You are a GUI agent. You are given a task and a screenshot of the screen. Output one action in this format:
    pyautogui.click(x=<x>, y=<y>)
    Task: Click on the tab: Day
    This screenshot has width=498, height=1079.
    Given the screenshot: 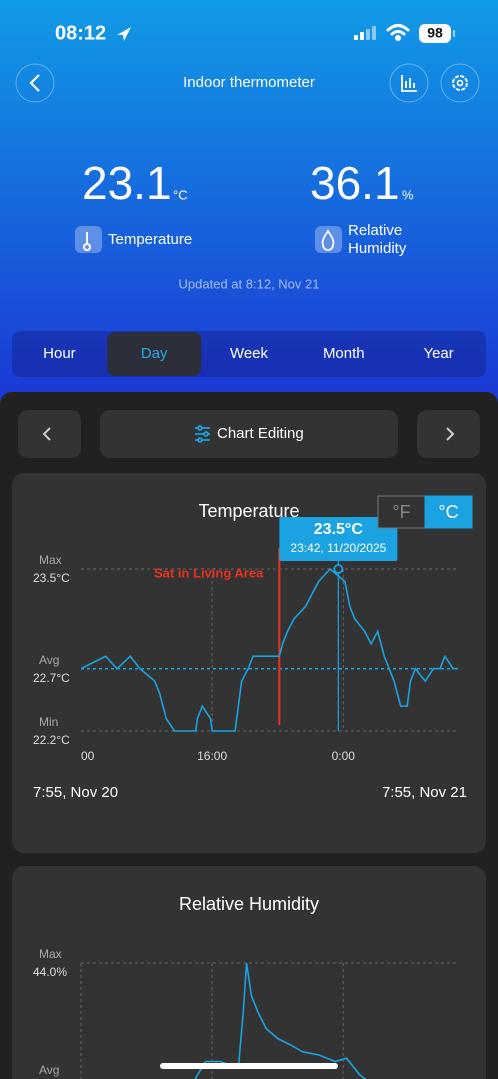 What is the action you would take?
    pyautogui.click(x=154, y=353)
    